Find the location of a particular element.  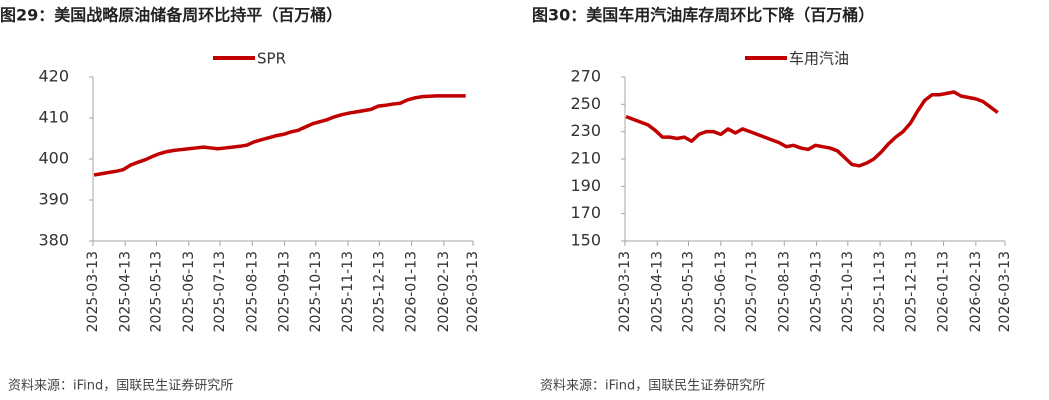

chart-title: 图29：美国战略原油储备周环比持平（百万桶） is located at coordinates (171, 15).